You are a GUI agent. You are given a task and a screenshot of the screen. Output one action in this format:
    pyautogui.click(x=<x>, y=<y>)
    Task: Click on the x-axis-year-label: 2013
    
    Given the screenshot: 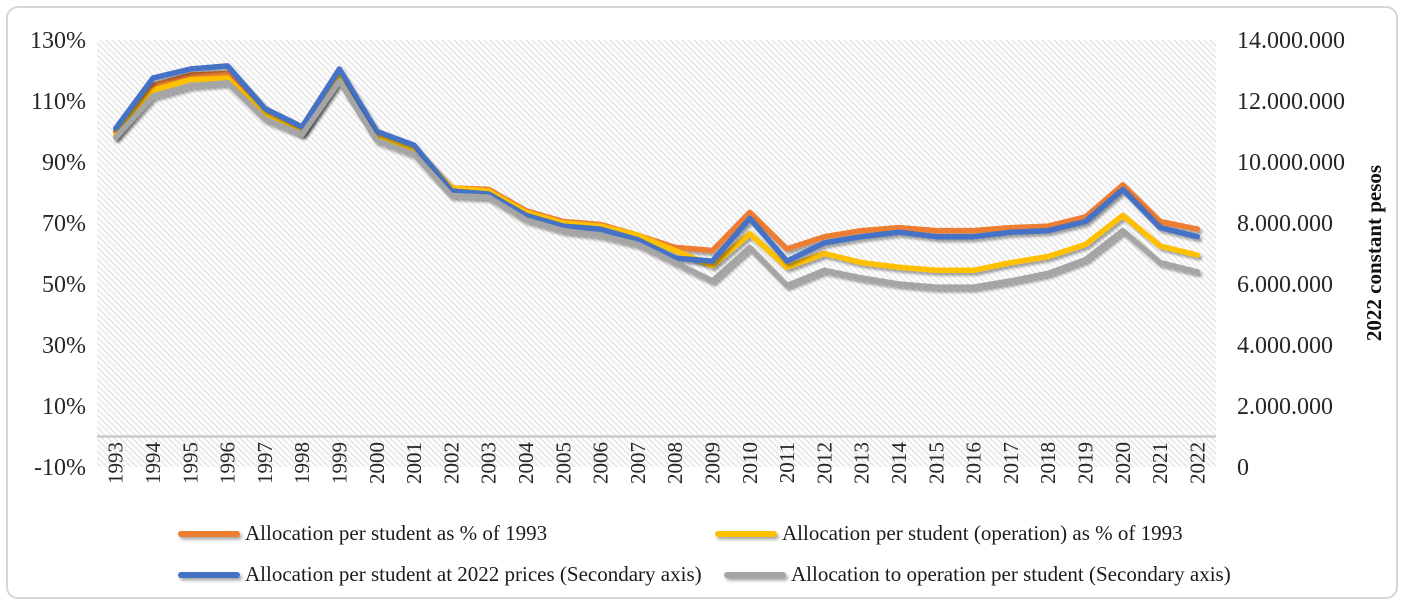 What is the action you would take?
    pyautogui.click(x=862, y=463)
    